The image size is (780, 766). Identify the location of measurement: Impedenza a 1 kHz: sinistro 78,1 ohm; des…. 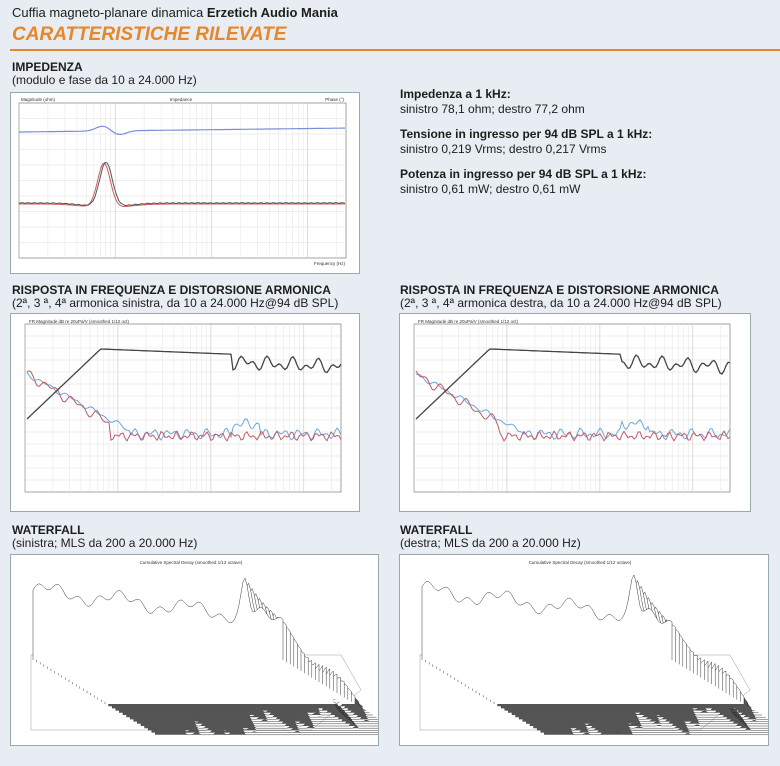
(492, 102).